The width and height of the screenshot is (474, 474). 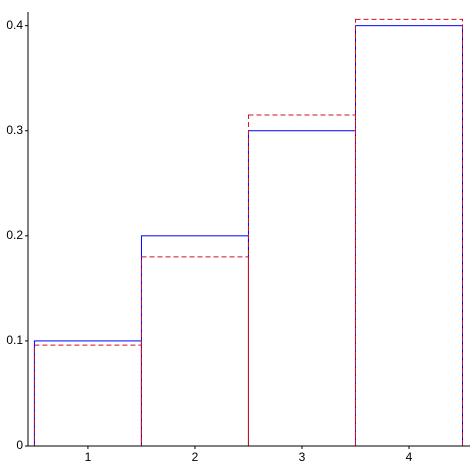 I want to click on x-tick-label: 1, so click(x=88, y=457).